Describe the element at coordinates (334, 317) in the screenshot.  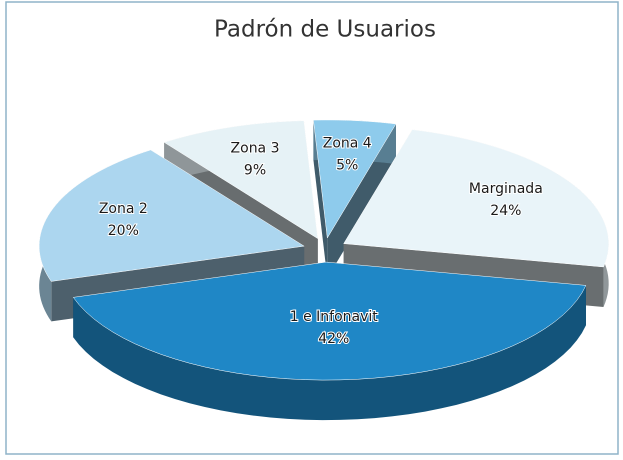
I see `slice-label: 1 e Infonavit` at that location.